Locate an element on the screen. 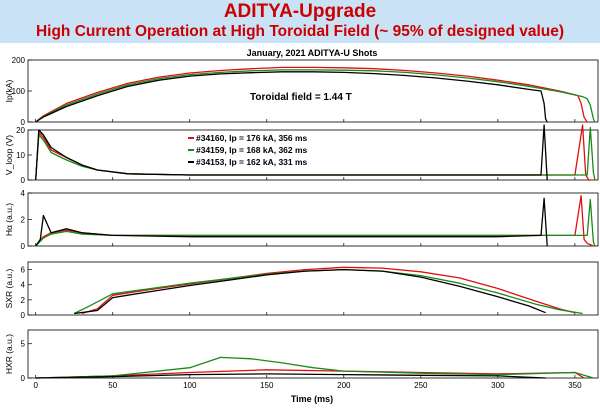 Image resolution: width=600 pixels, height=408 pixels. y-axis-label: SXR (a.u.) is located at coordinates (9, 288).